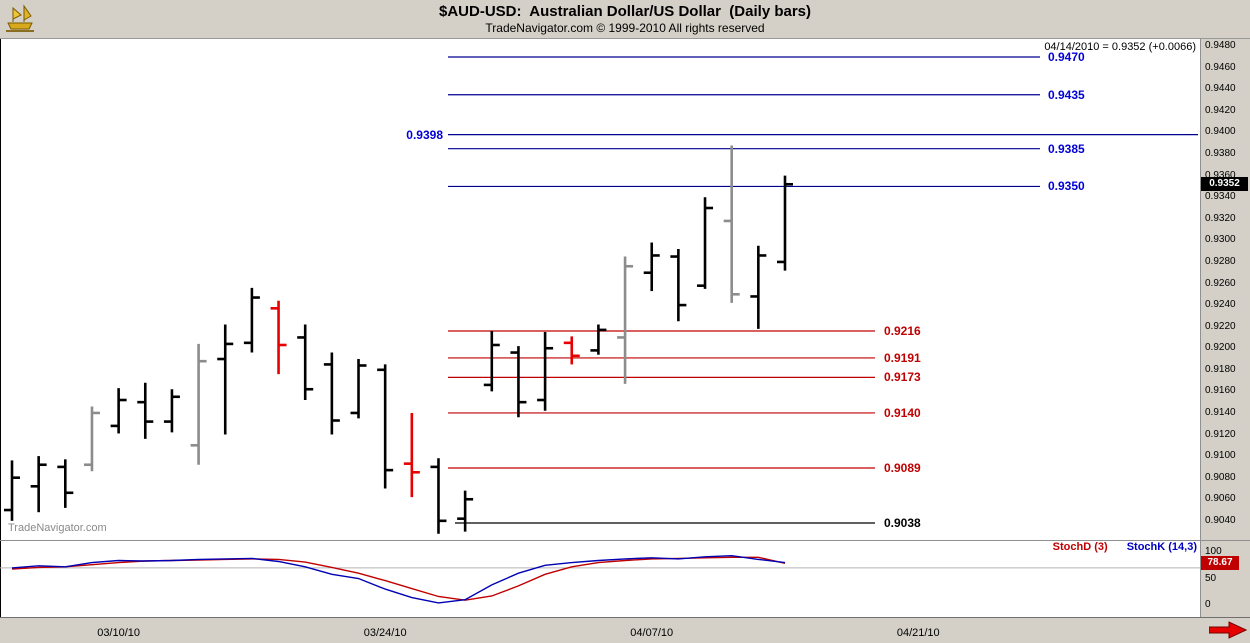 This screenshot has height=643, width=1250. I want to click on stochd-legend-label: StochD (3), so click(1080, 547).